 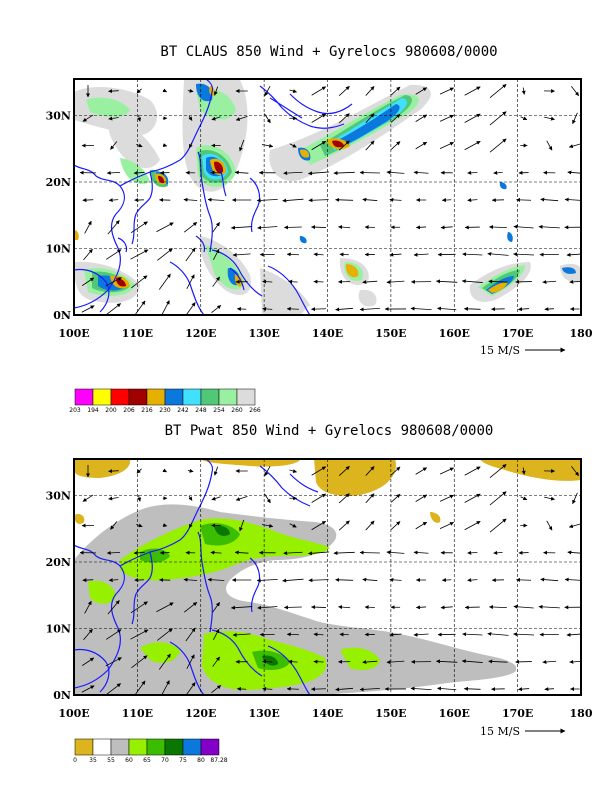 I want to click on colorbar-label: 260, so click(x=237, y=410).